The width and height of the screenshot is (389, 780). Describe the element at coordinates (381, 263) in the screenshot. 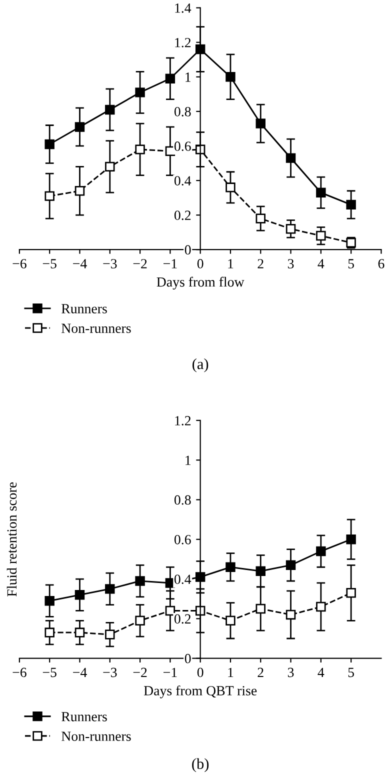

I see `x-tick-label: 6` at that location.